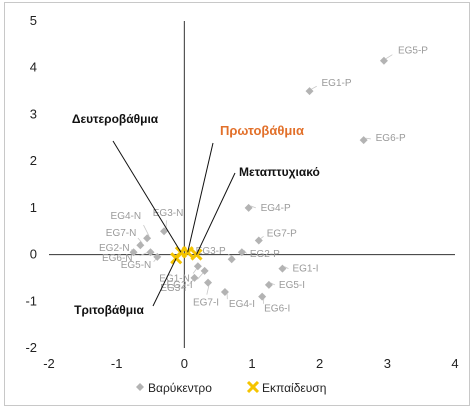  I want to click on x-tick-label: -1, so click(117, 363).